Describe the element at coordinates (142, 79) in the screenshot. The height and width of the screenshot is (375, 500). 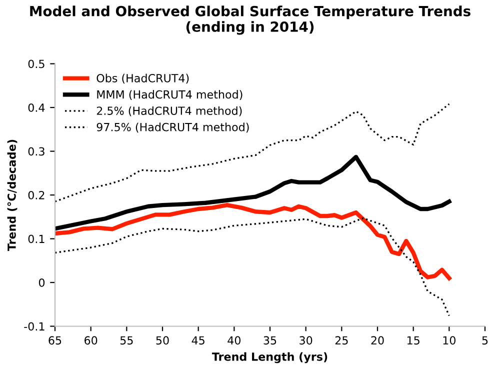
I see `legend-label: Obs (HadCRUT4)` at that location.